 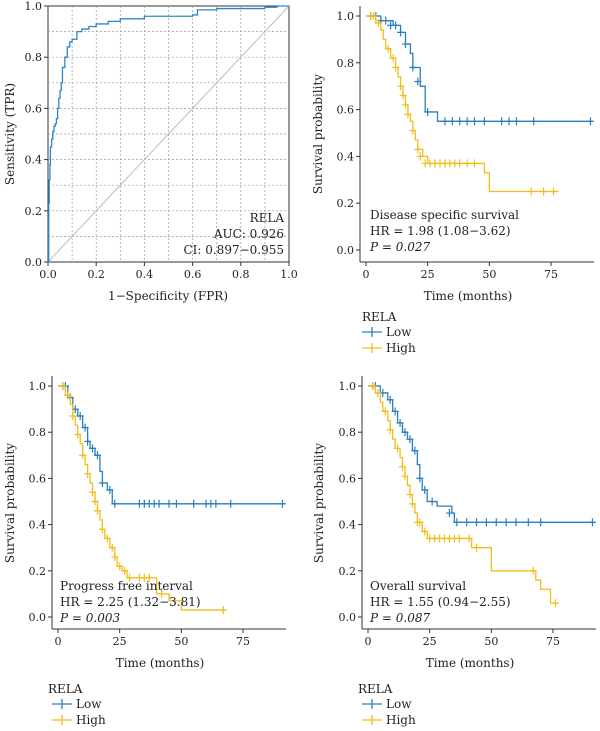 I want to click on os-y-tick-label: 0.2, so click(x=348, y=571).